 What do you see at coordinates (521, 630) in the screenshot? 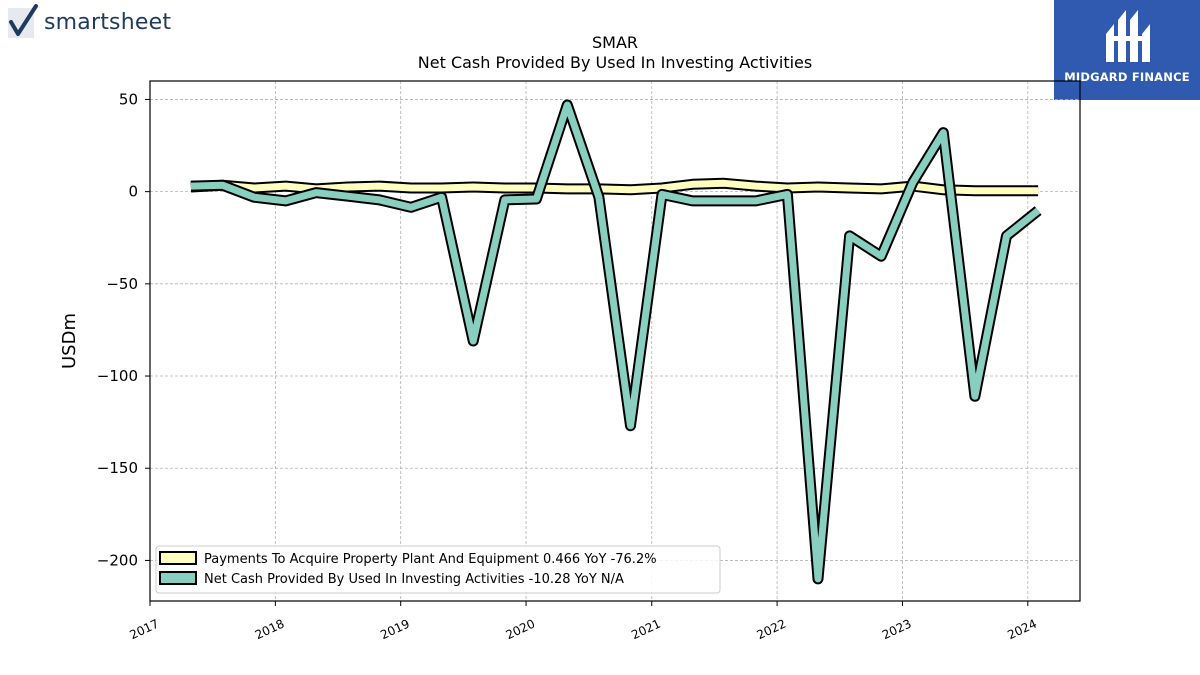
I see `x-tick-label: 2020` at bounding box center [521, 630].